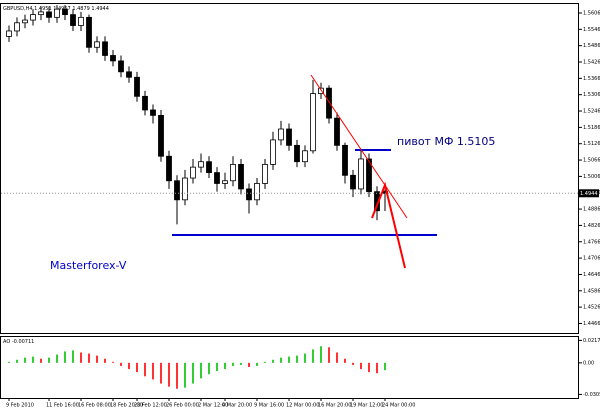 Image resolution: width=600 pixels, height=411 pixels. What do you see at coordinates (591, 79) in the screenshot?
I see `y-tick-label: 1.5366` at bounding box center [591, 79].